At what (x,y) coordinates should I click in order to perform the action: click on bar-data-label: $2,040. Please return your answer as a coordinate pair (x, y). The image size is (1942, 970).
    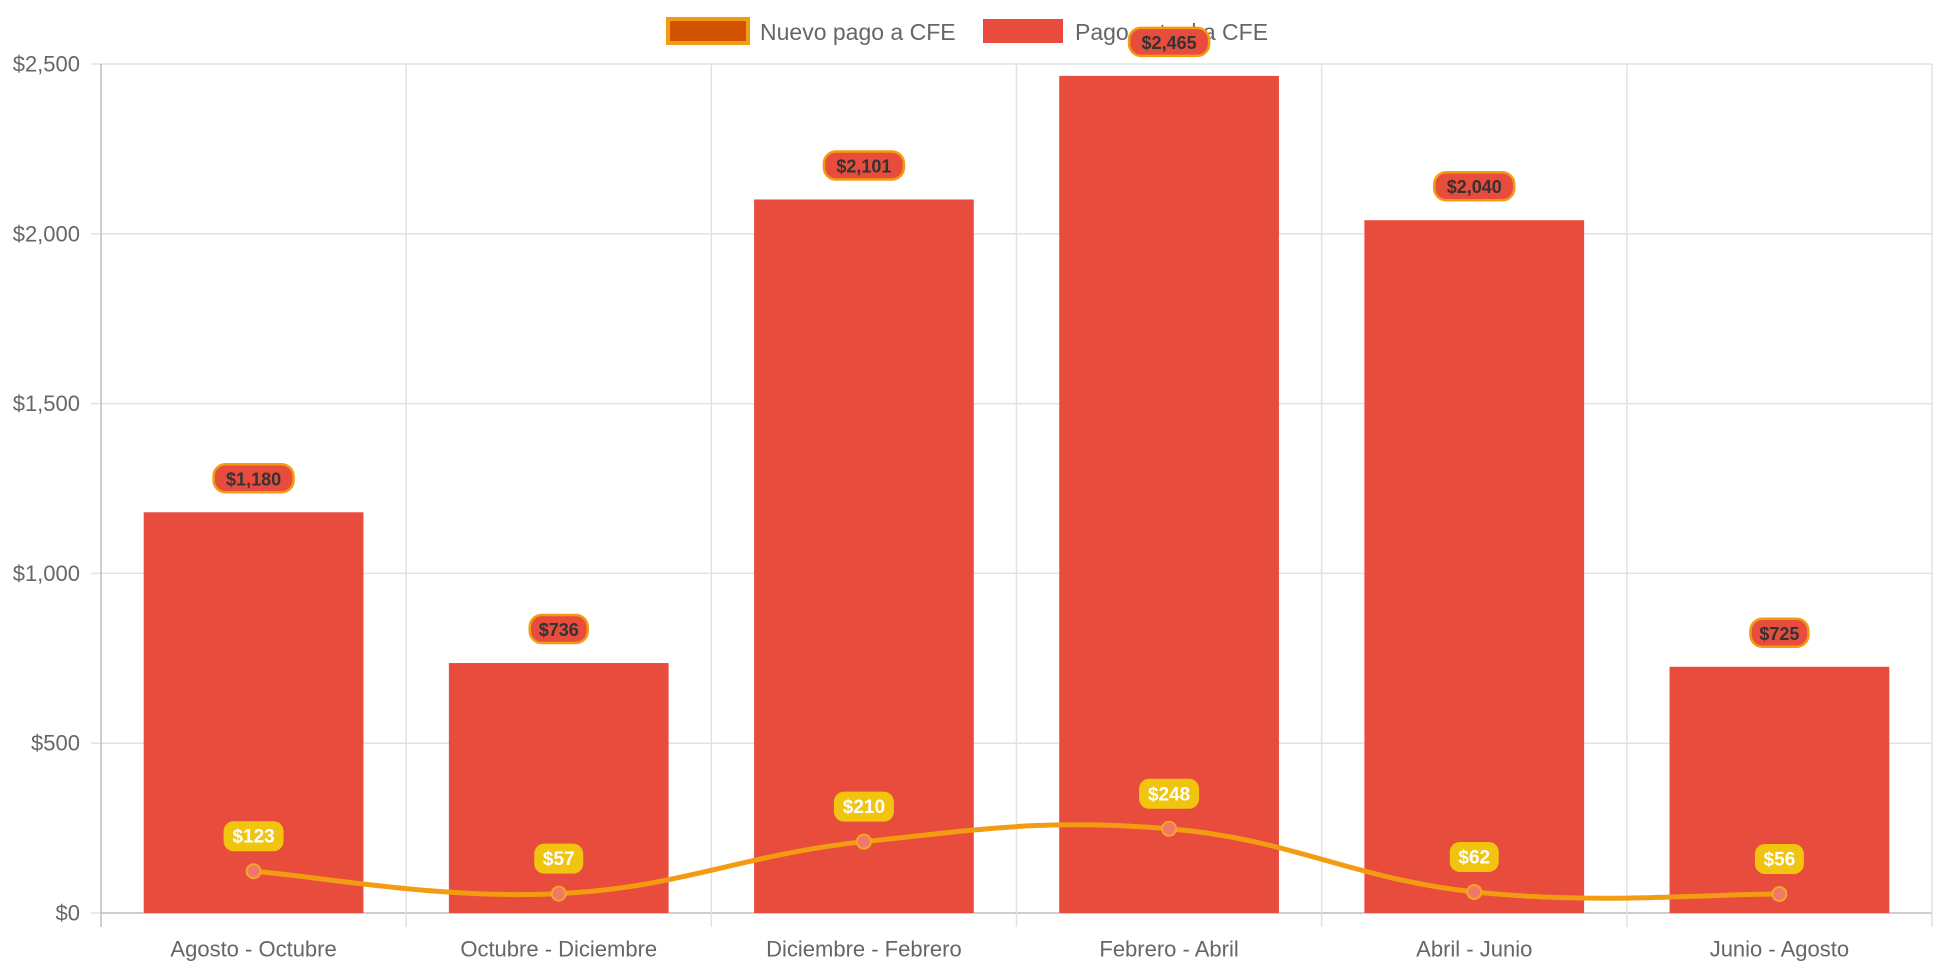
    Looking at the image, I should click on (1474, 187).